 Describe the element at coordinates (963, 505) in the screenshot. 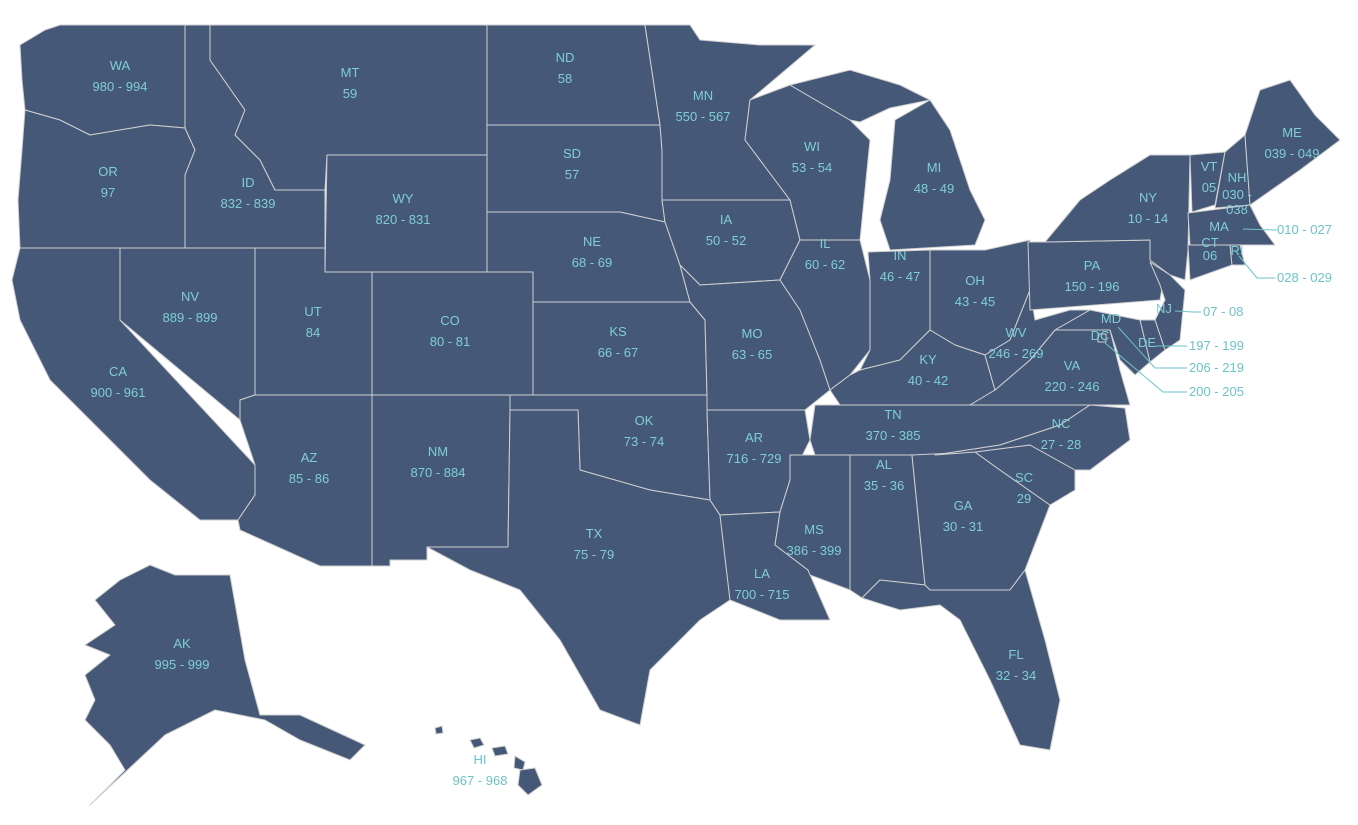

I see `state-abbr-label: GA` at that location.